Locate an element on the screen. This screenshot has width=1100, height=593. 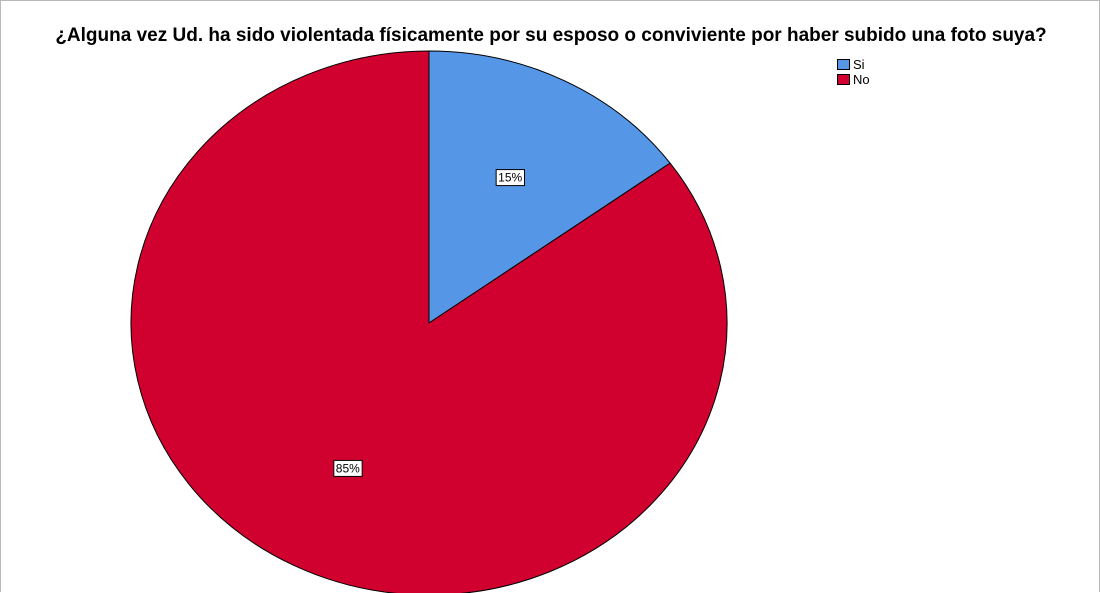
legend-swatch-si is located at coordinates (843, 64).